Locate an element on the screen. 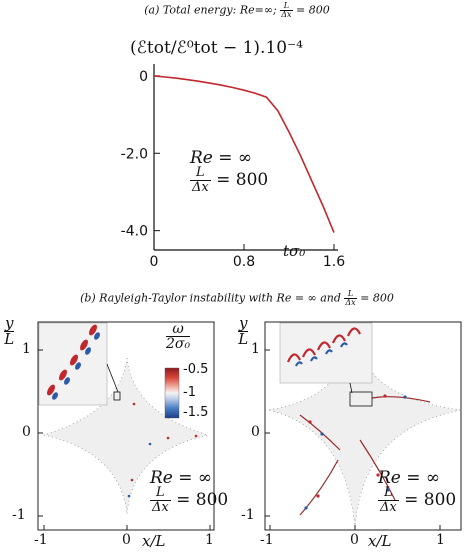 Image resolution: width=474 pixels, height=554 pixels. right-axis-ticks is located at coordinates (353, 439).